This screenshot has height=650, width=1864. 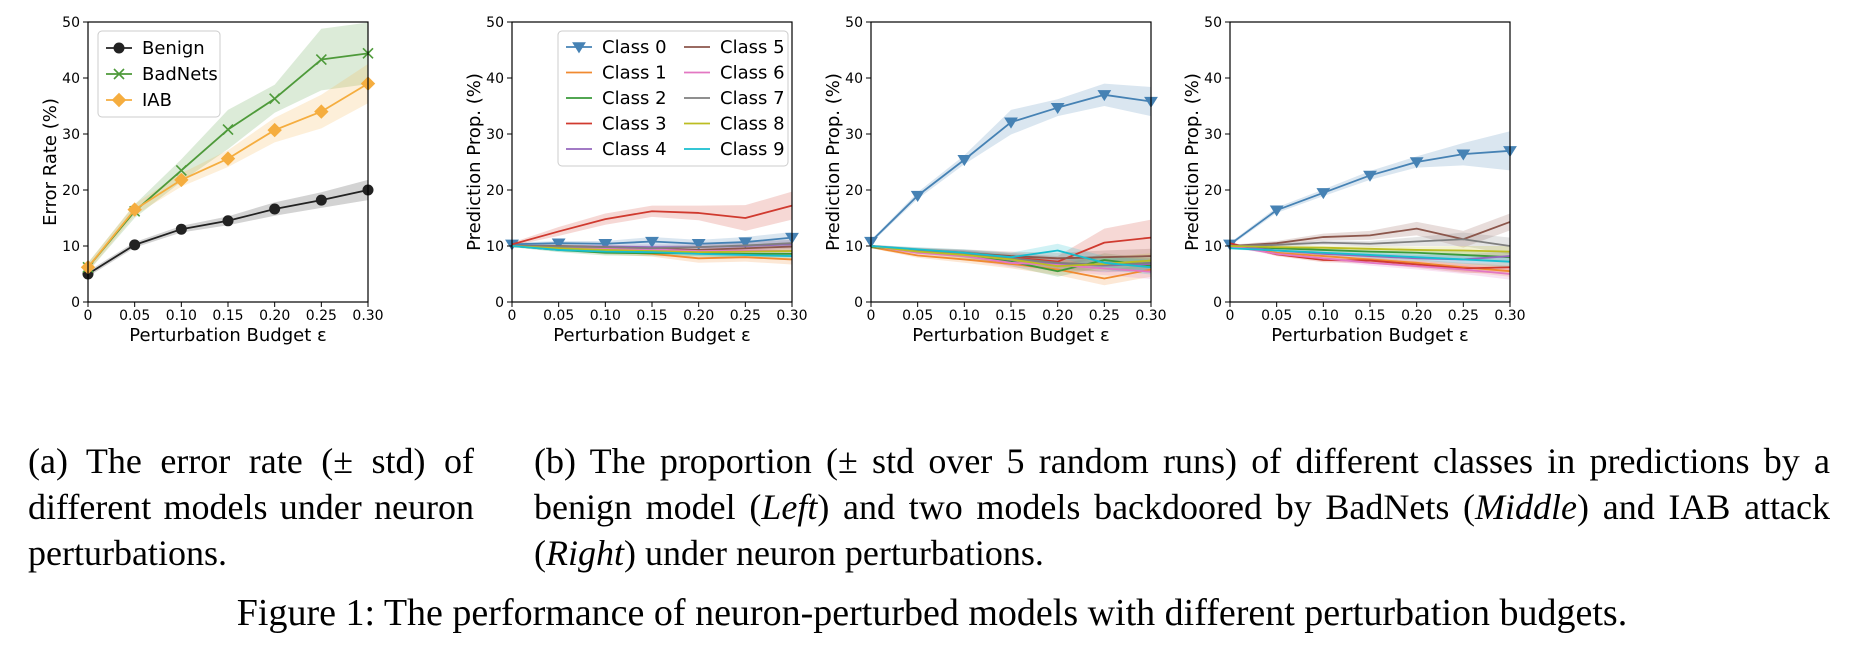 What do you see at coordinates (791, 316) in the screenshot?
I see `x-tick-label-b-left-6: 0.30` at bounding box center [791, 316].